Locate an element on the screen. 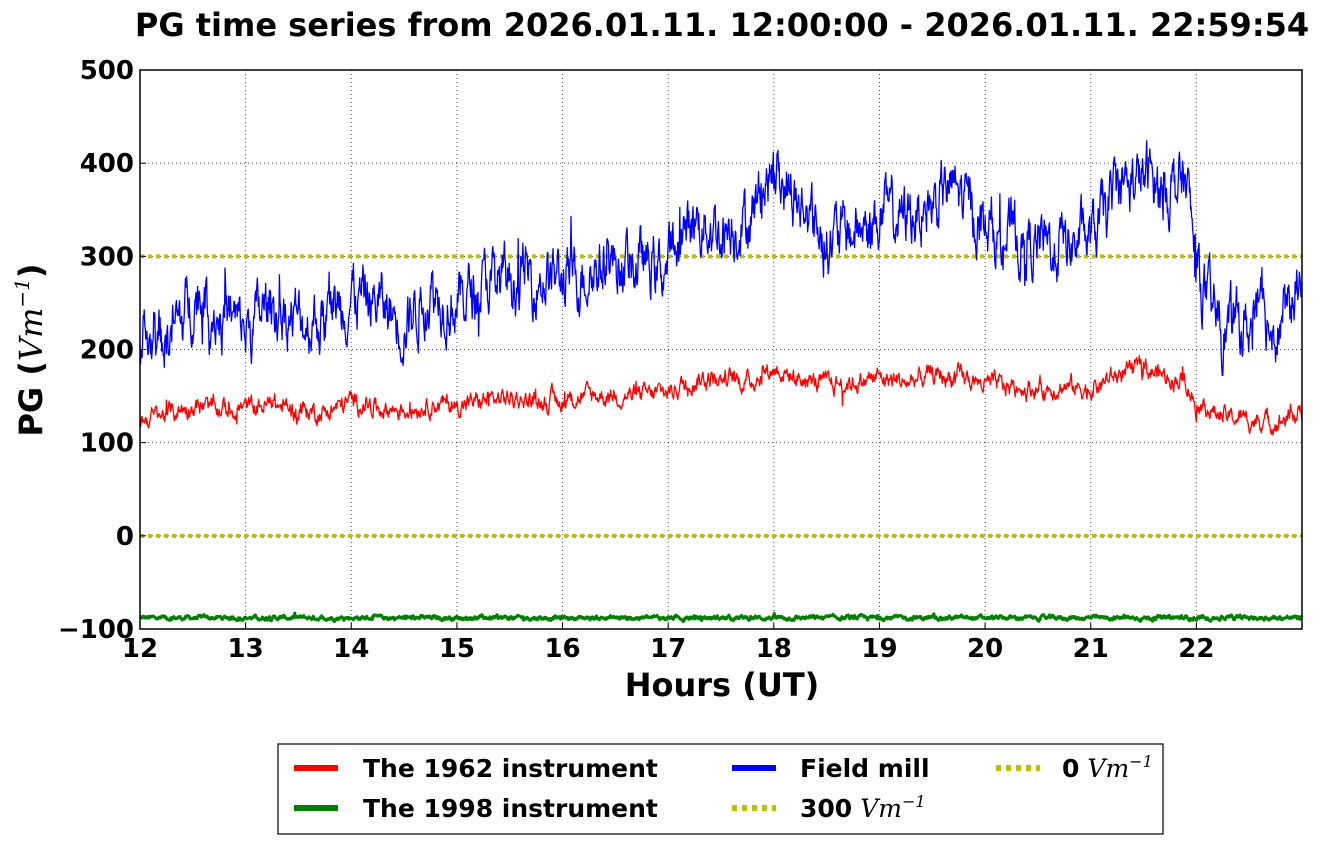 The width and height of the screenshot is (1342, 844). legend-box is located at coordinates (720, 789).